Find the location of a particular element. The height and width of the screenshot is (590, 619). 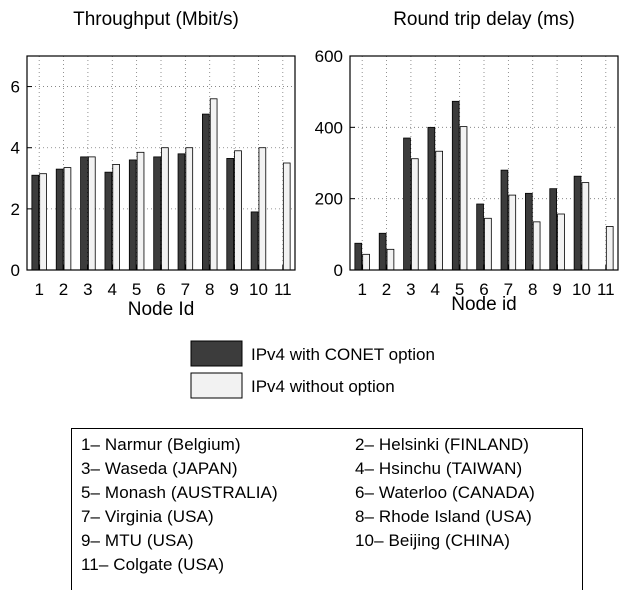

site-entry-9: 9– MTU (USA) is located at coordinates (137, 540).